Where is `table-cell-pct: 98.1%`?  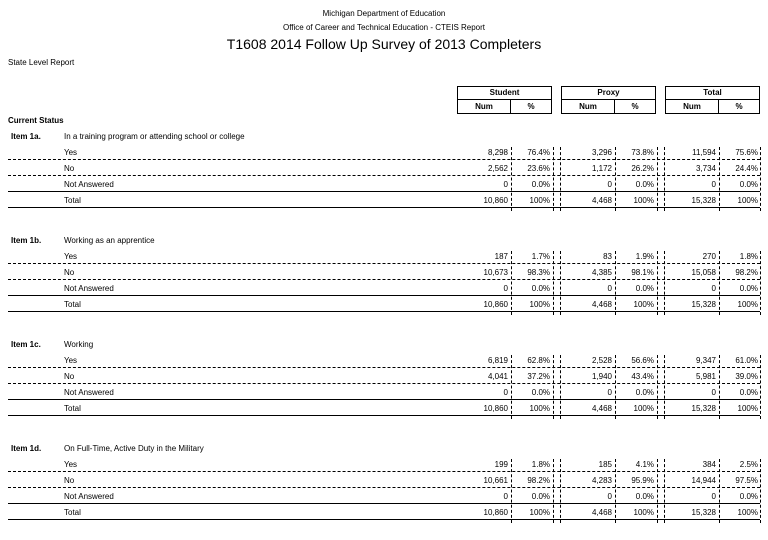 table-cell-pct: 98.1% is located at coordinates (642, 272).